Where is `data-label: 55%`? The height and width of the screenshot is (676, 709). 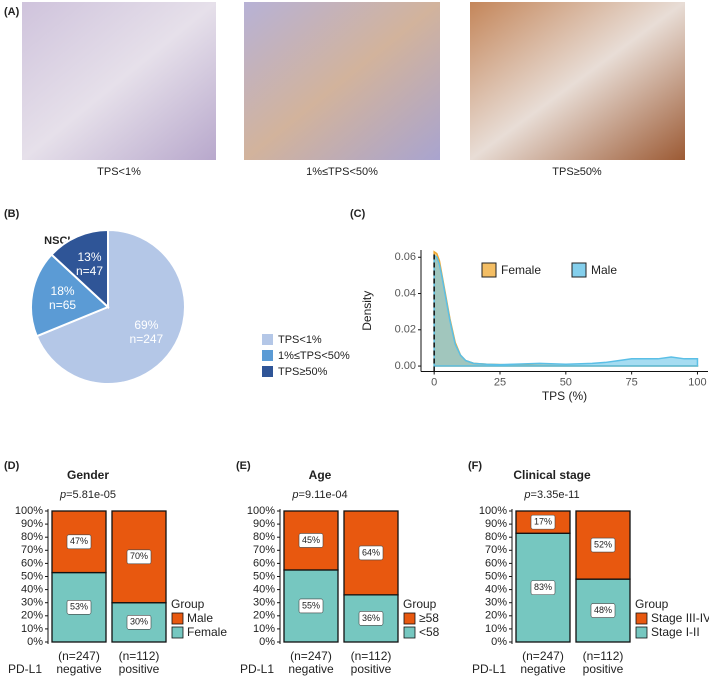 data-label: 55% is located at coordinates (311, 605).